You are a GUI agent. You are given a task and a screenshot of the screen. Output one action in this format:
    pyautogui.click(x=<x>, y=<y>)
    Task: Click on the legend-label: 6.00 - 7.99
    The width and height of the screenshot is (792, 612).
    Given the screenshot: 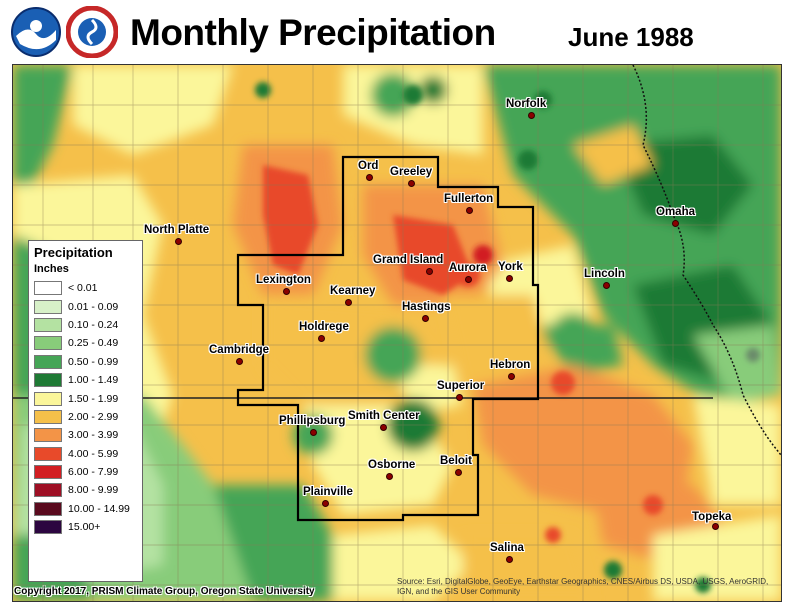 What is the action you would take?
    pyautogui.click(x=93, y=472)
    